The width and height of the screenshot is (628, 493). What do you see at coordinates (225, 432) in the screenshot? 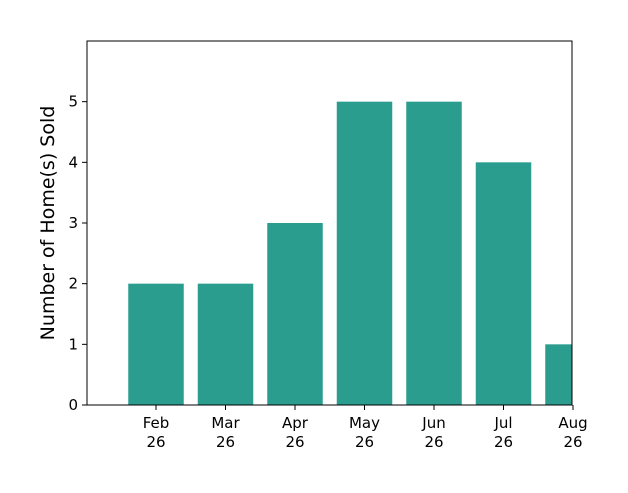
I see `x-tick-label: Mar 26` at bounding box center [225, 432].